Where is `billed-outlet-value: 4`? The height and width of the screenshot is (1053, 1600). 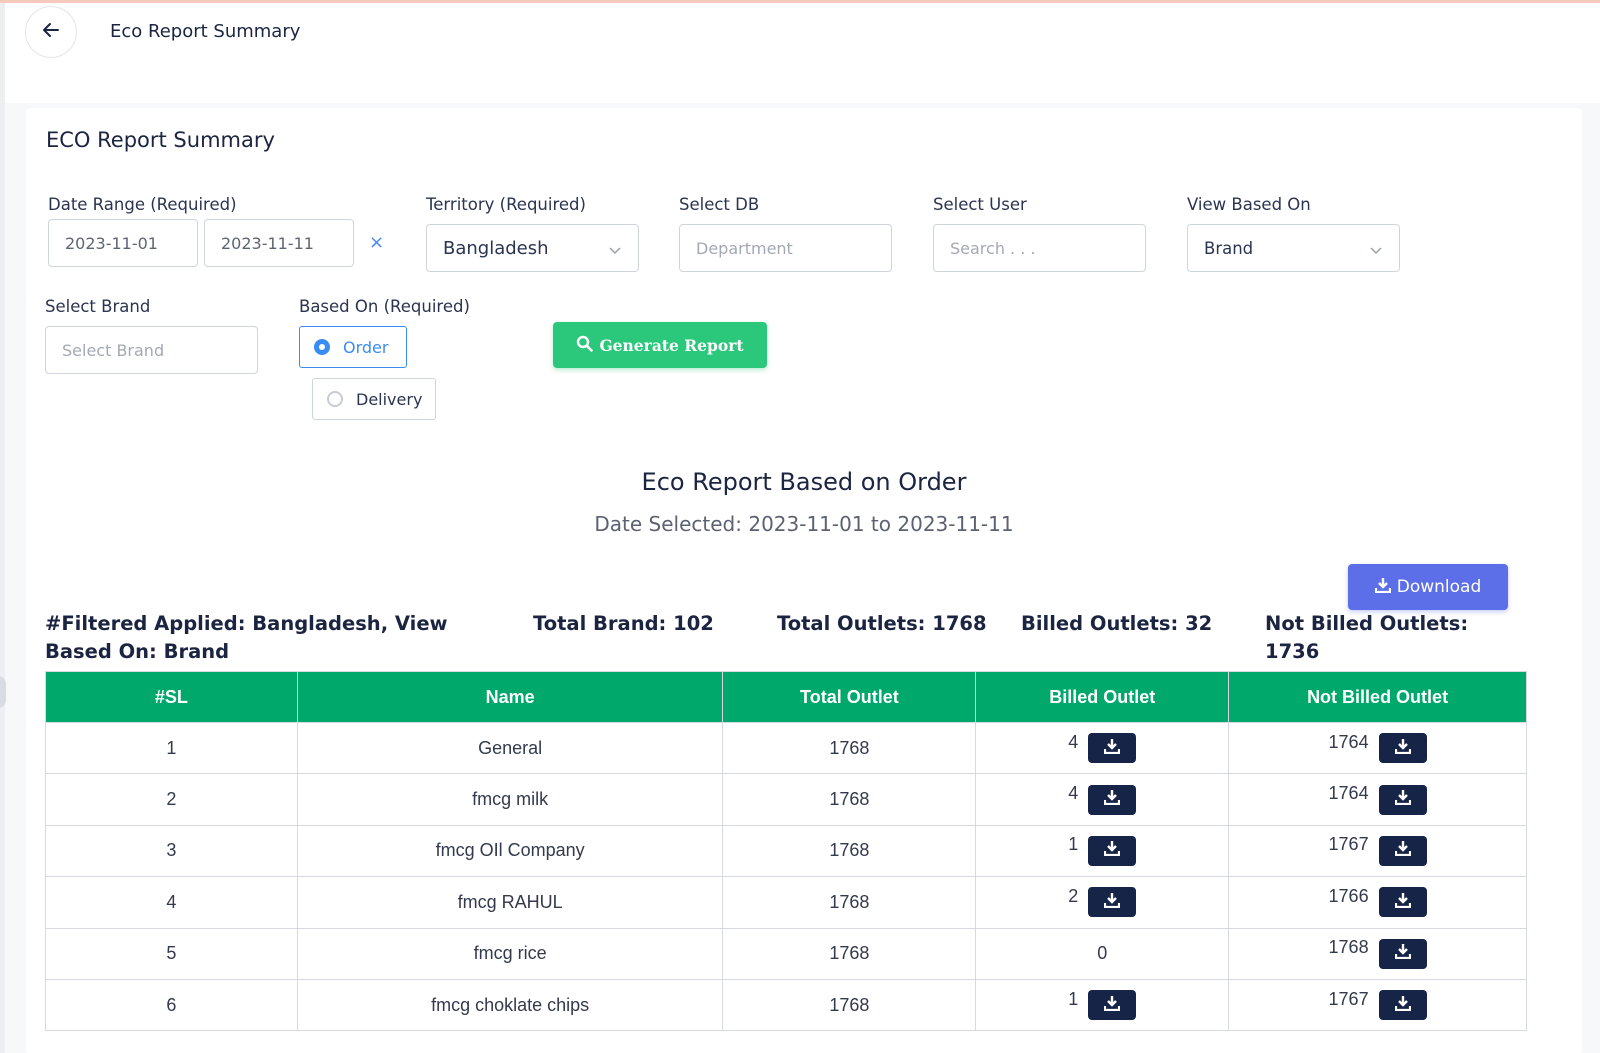
billed-outlet-value: 4 is located at coordinates (1073, 741).